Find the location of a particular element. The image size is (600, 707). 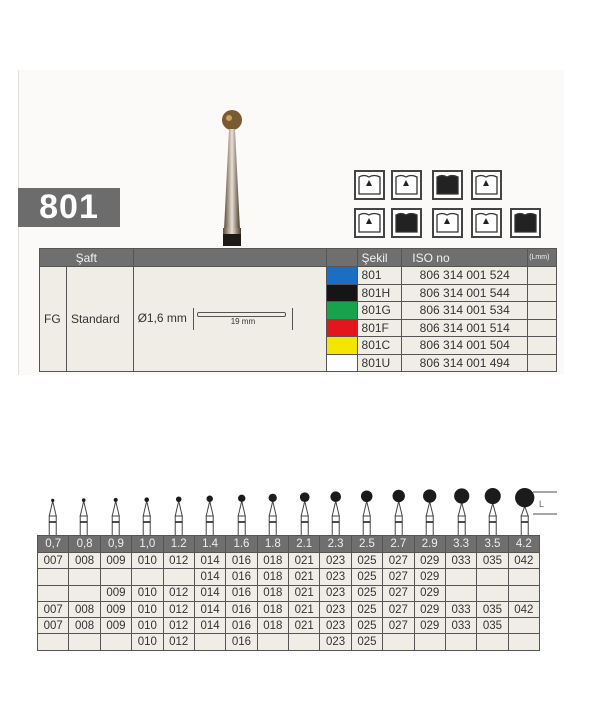

diameter: Ø1,6 mm is located at coordinates (162, 318).